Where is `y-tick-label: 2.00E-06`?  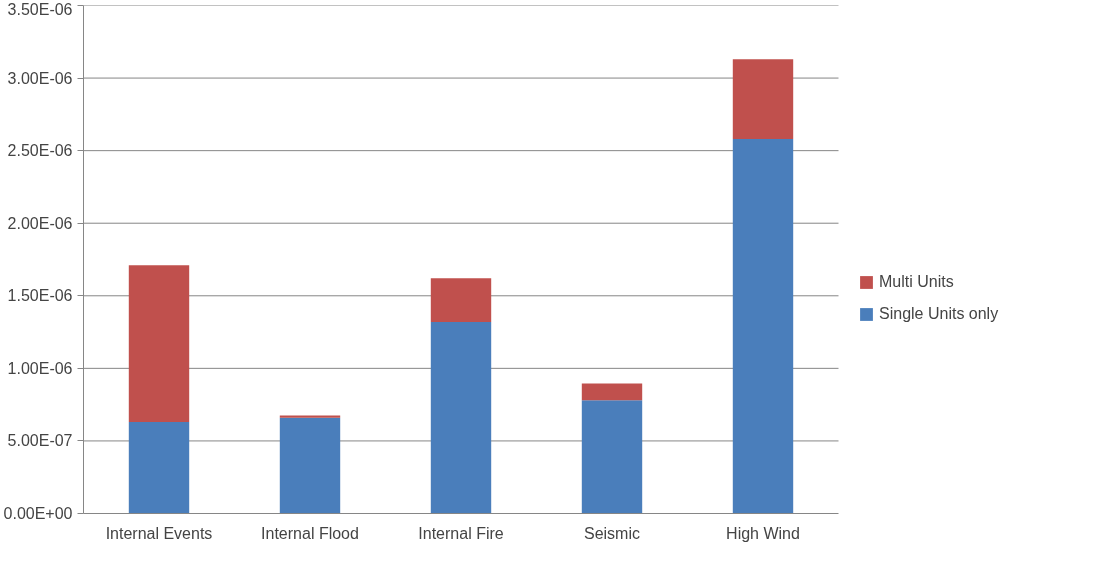 y-tick-label: 2.00E-06 is located at coordinates (40, 223).